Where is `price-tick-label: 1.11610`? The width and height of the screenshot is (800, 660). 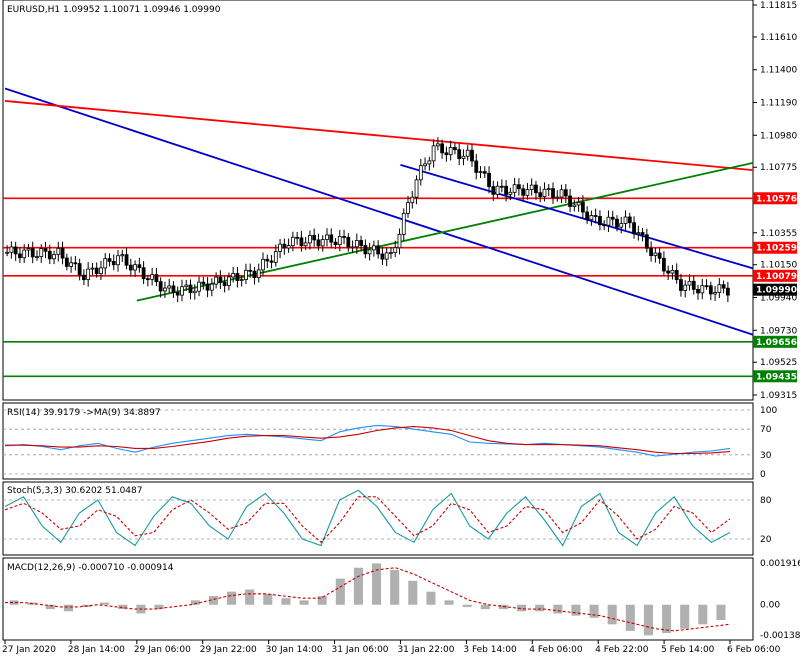
price-tick-label: 1.11610 is located at coordinates (778, 38).